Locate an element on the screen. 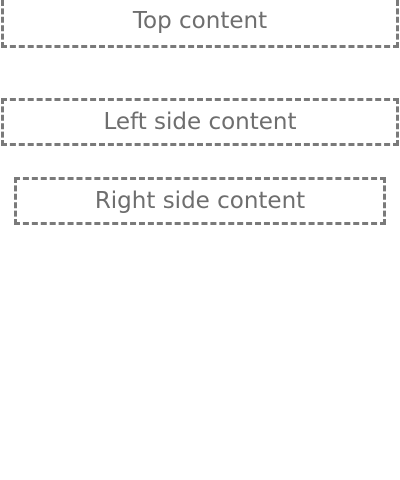 Image resolution: width=400 pixels, height=480 pixels. right-side-content-box: Right side content is located at coordinates (200, 201).